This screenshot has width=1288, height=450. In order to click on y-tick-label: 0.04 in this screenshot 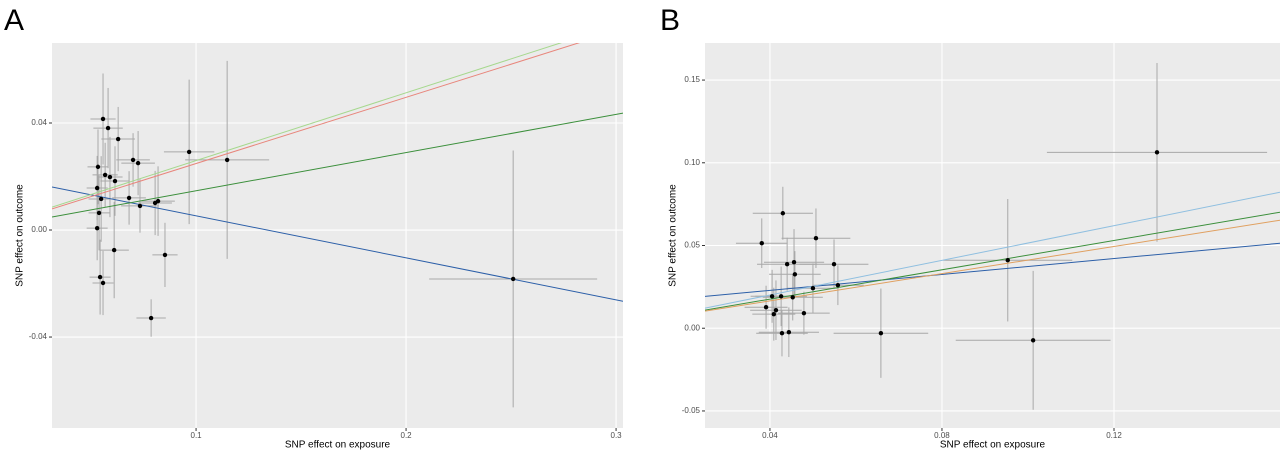, I will do `click(39, 122)`.